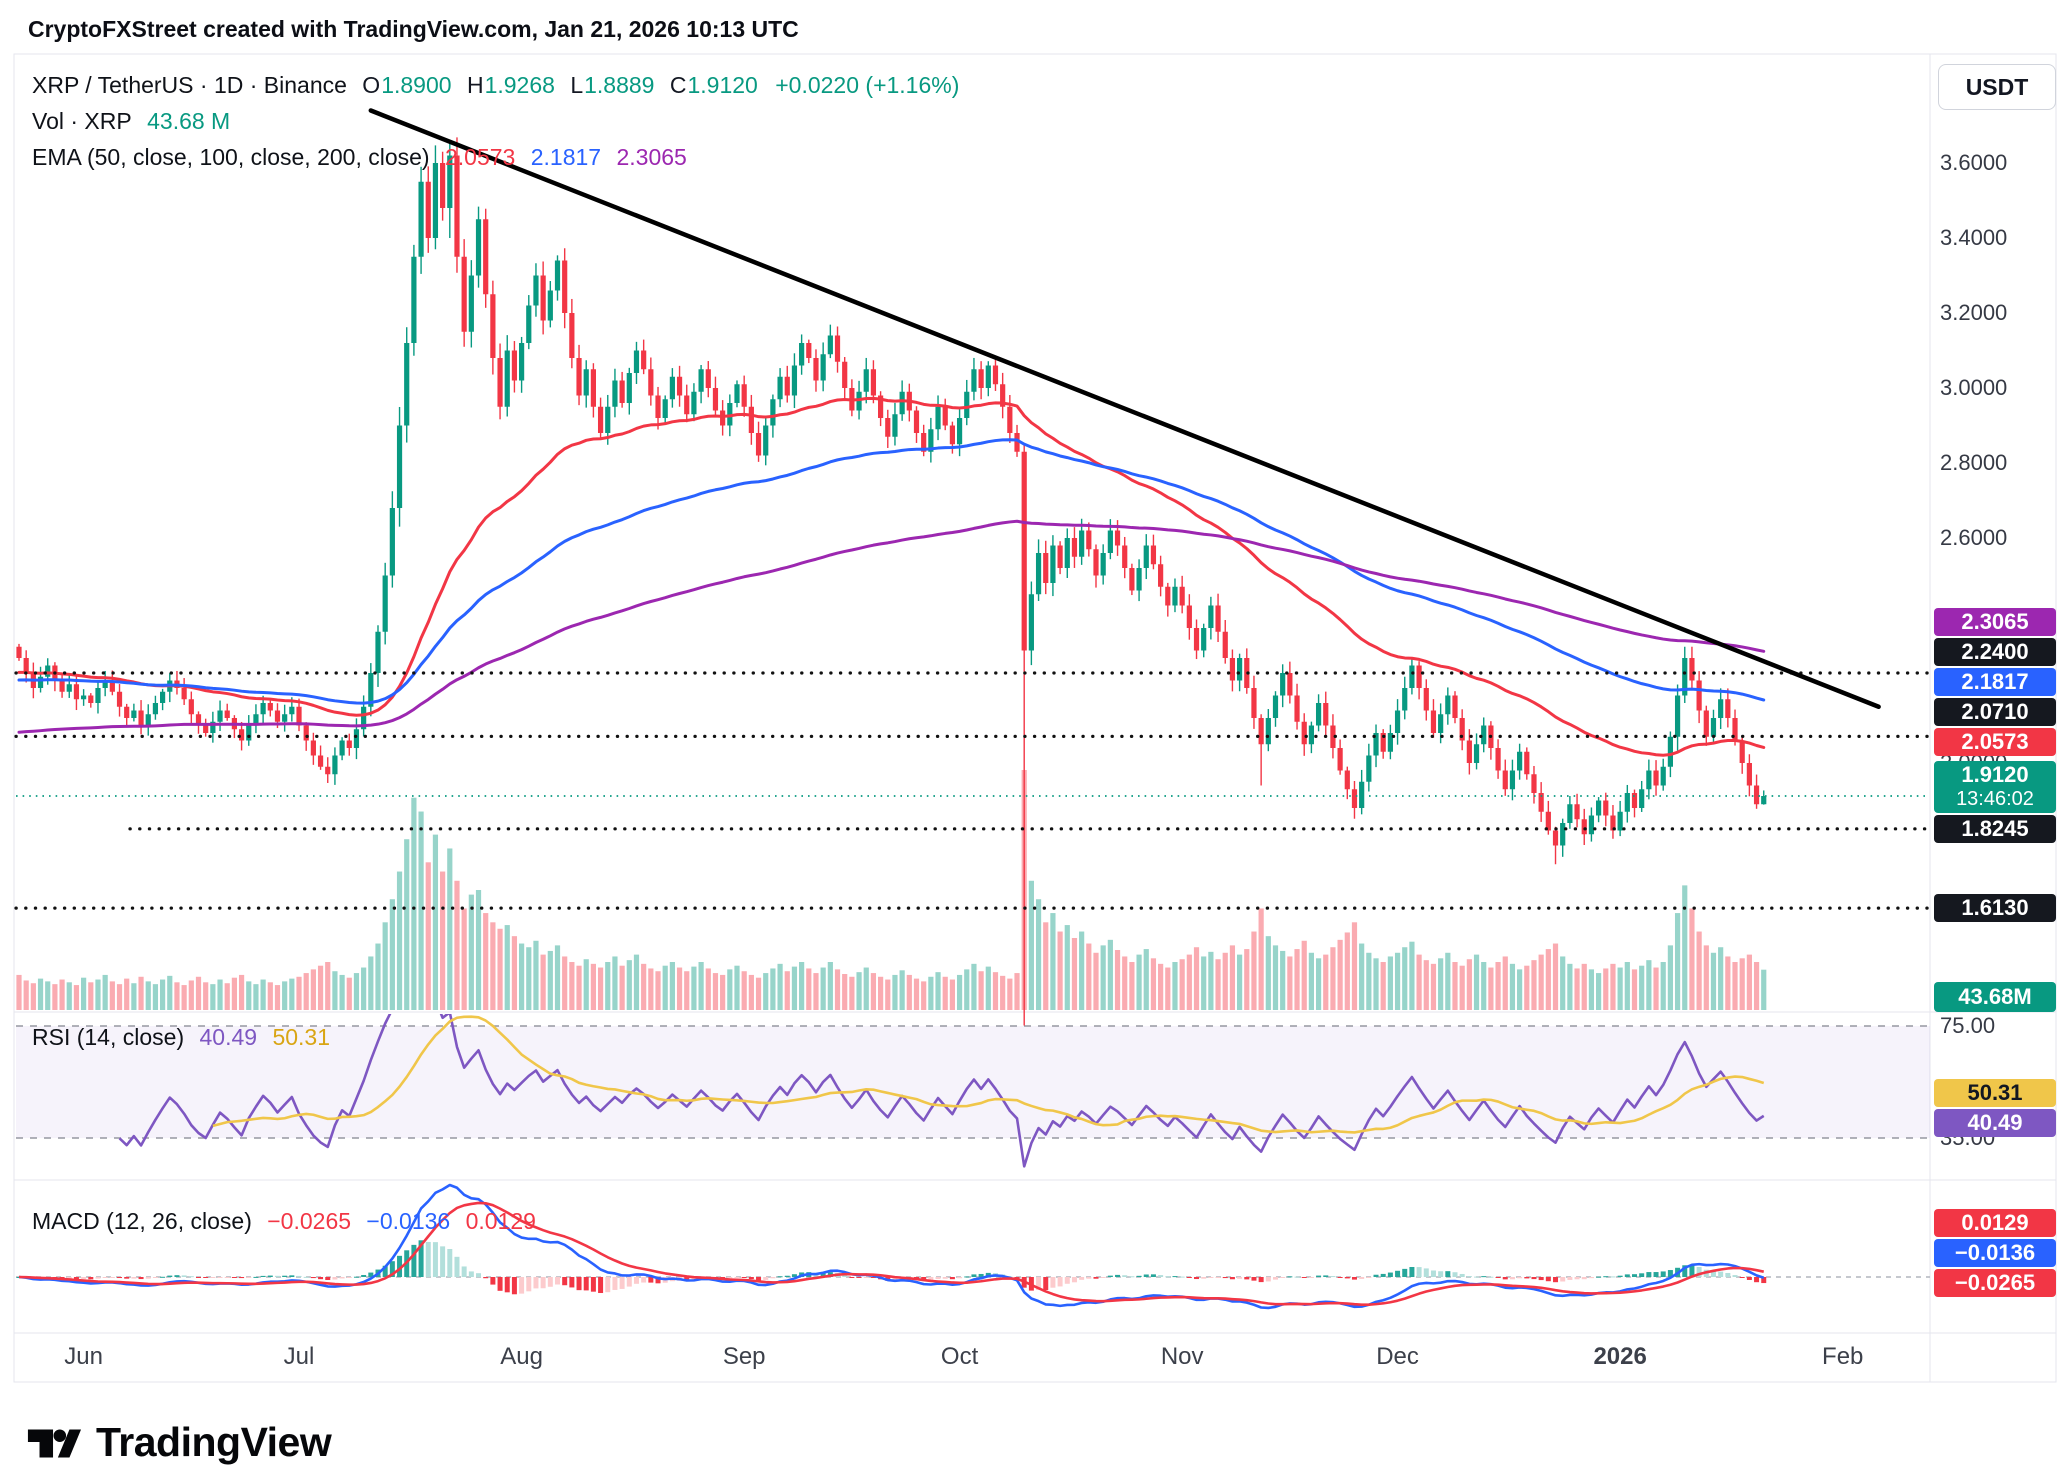 This screenshot has width=2068, height=1484. Describe the element at coordinates (480, 157) in the screenshot. I see `ema50-value: 2.0573` at that location.